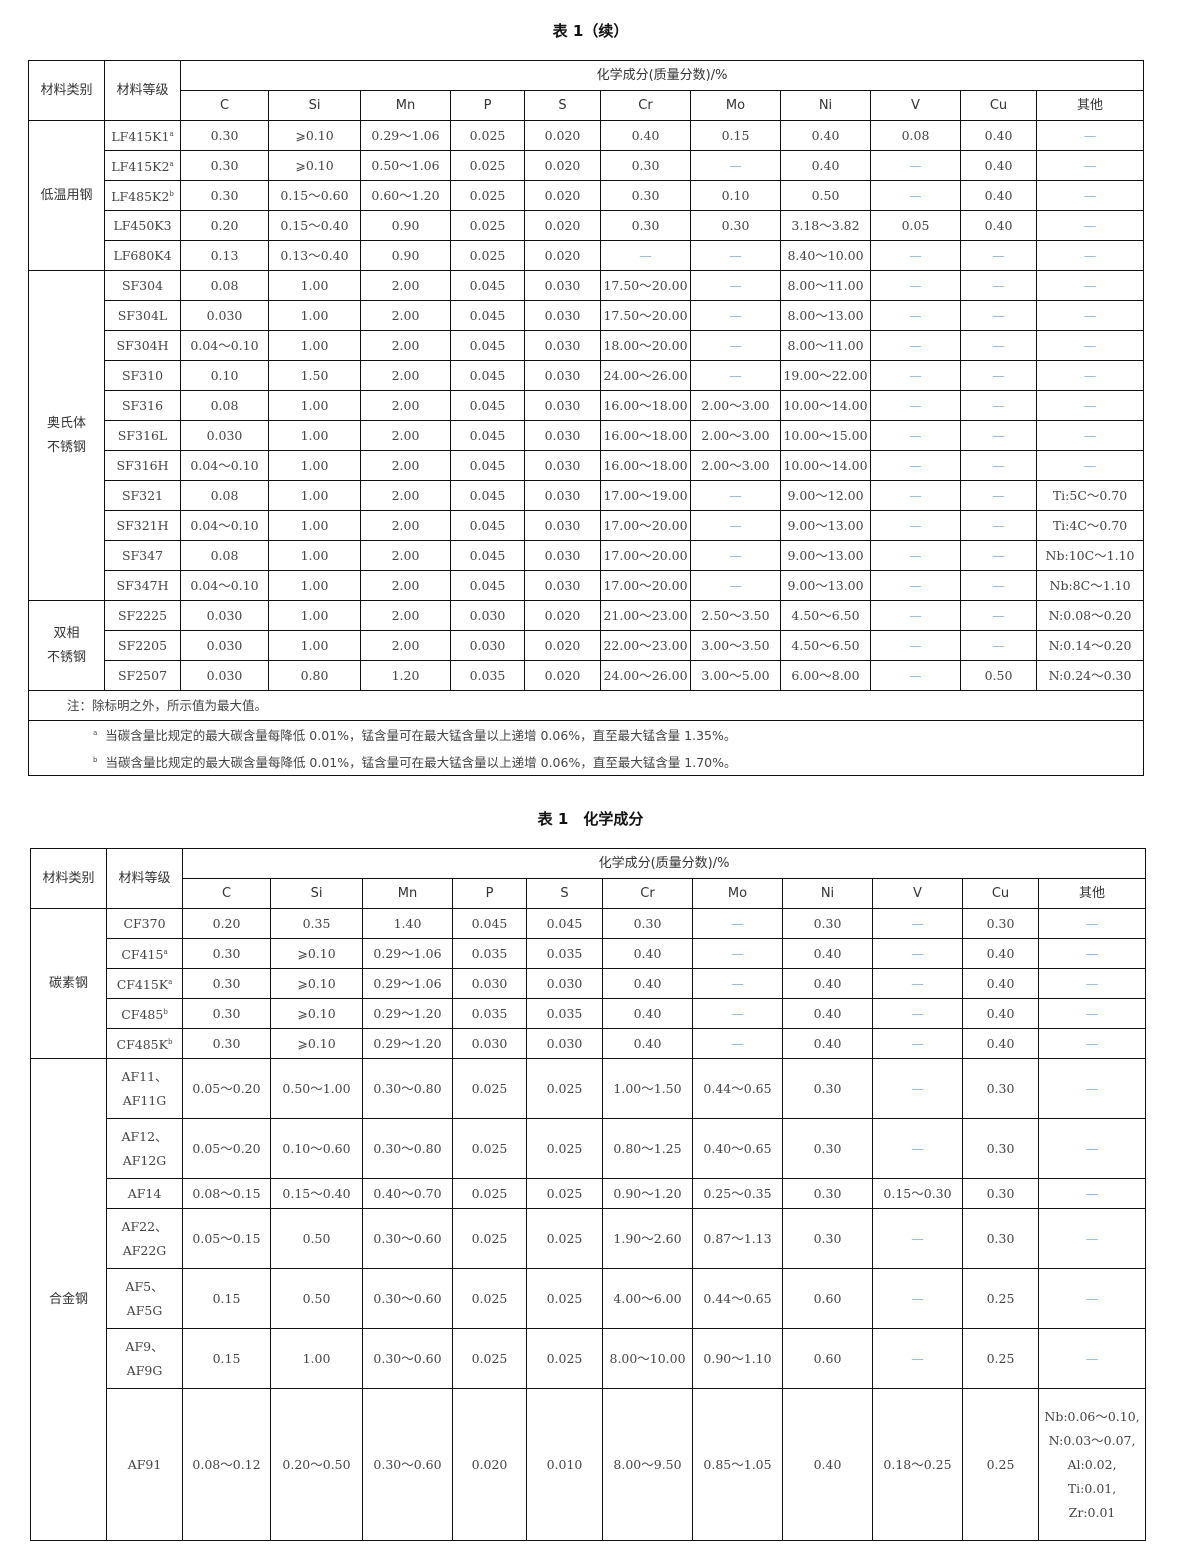 The width and height of the screenshot is (1181, 1566). Describe the element at coordinates (586, 705) in the screenshot. I see `table-note: 注：除标明之外，所示值为最大值。` at that location.